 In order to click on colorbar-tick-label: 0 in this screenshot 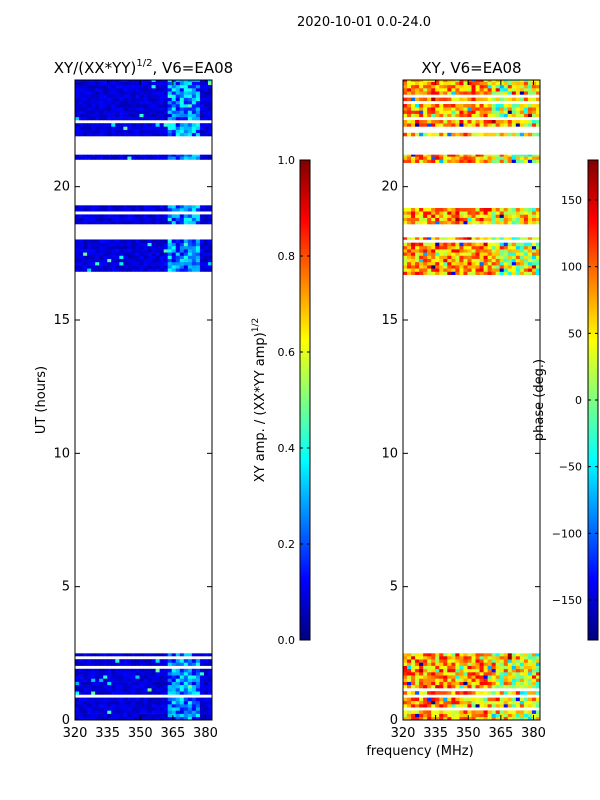, I will do `click(578, 400)`.